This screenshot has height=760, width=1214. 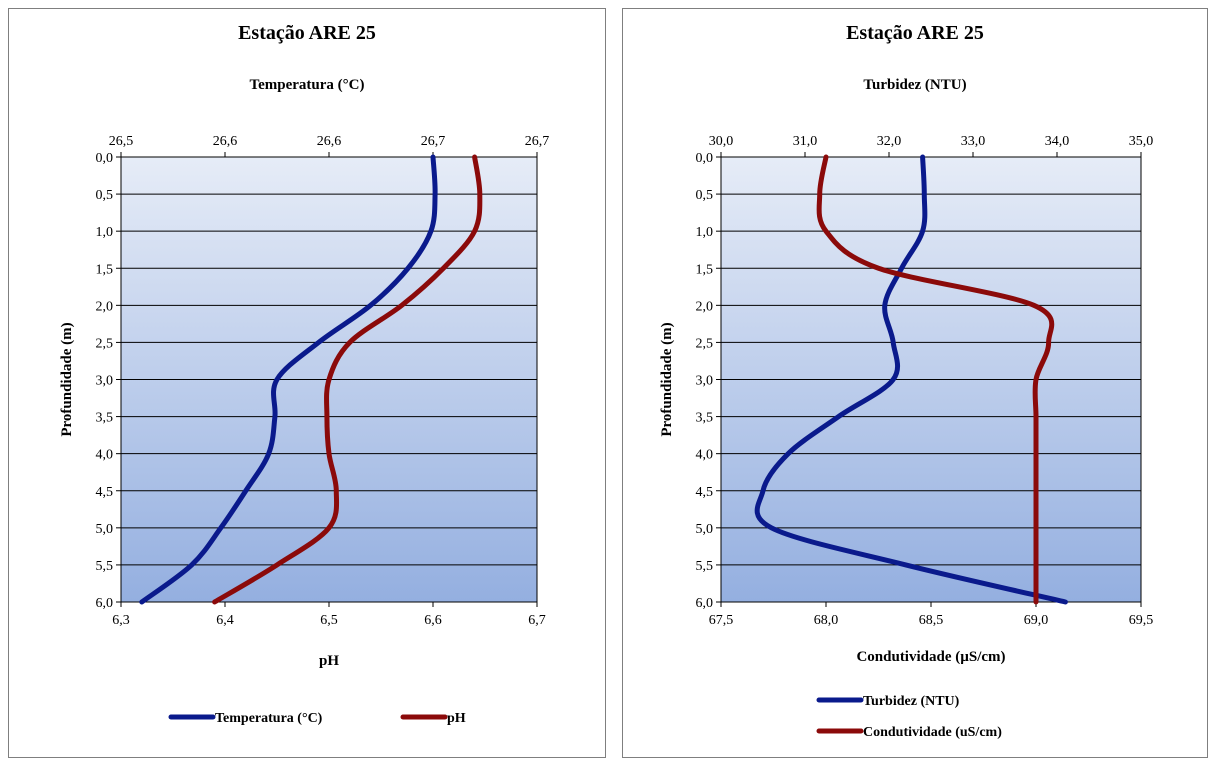 I want to click on legend-label: pH, so click(x=456, y=718).